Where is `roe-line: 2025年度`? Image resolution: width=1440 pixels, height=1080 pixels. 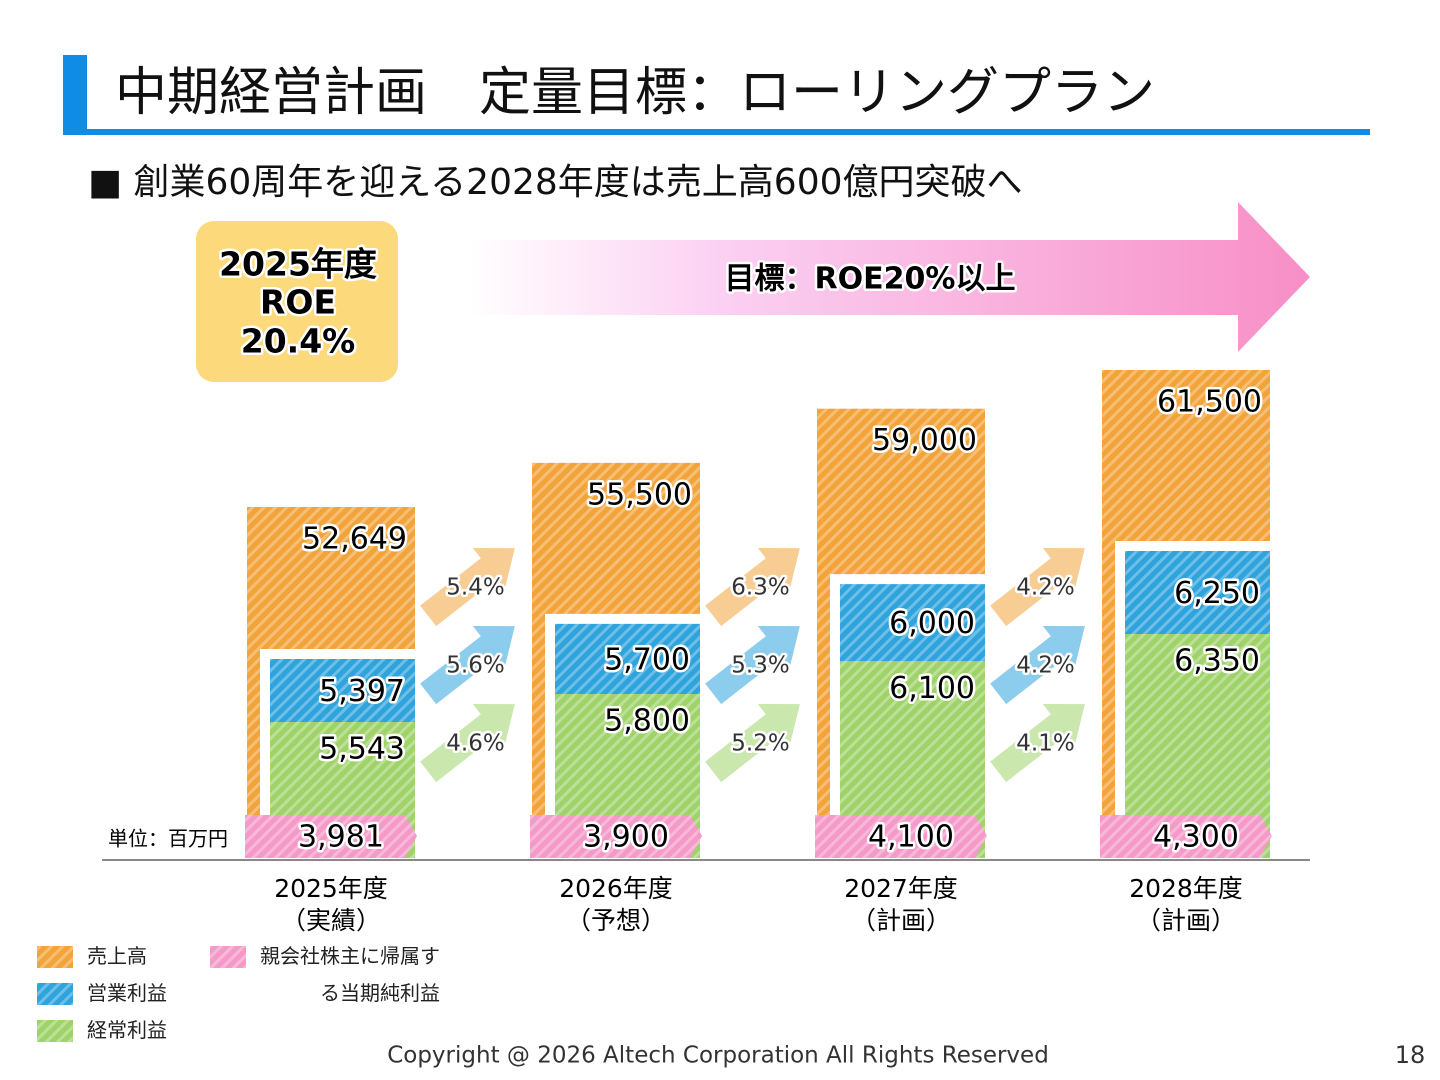 roe-line: 2025年度 is located at coordinates (298, 264).